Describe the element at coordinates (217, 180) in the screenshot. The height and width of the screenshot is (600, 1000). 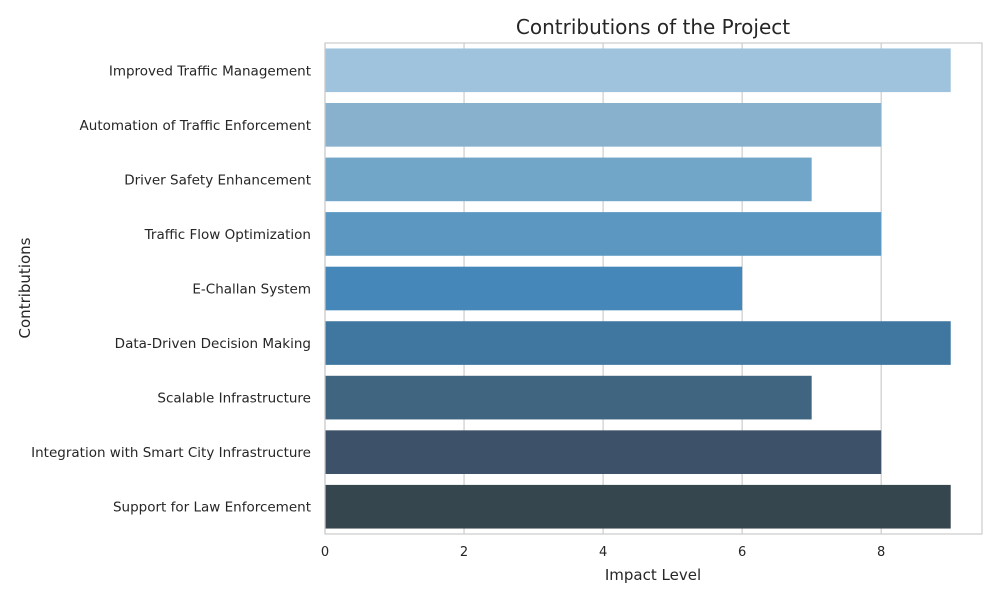
I see `category-label: Driver Safety Enhancement` at that location.